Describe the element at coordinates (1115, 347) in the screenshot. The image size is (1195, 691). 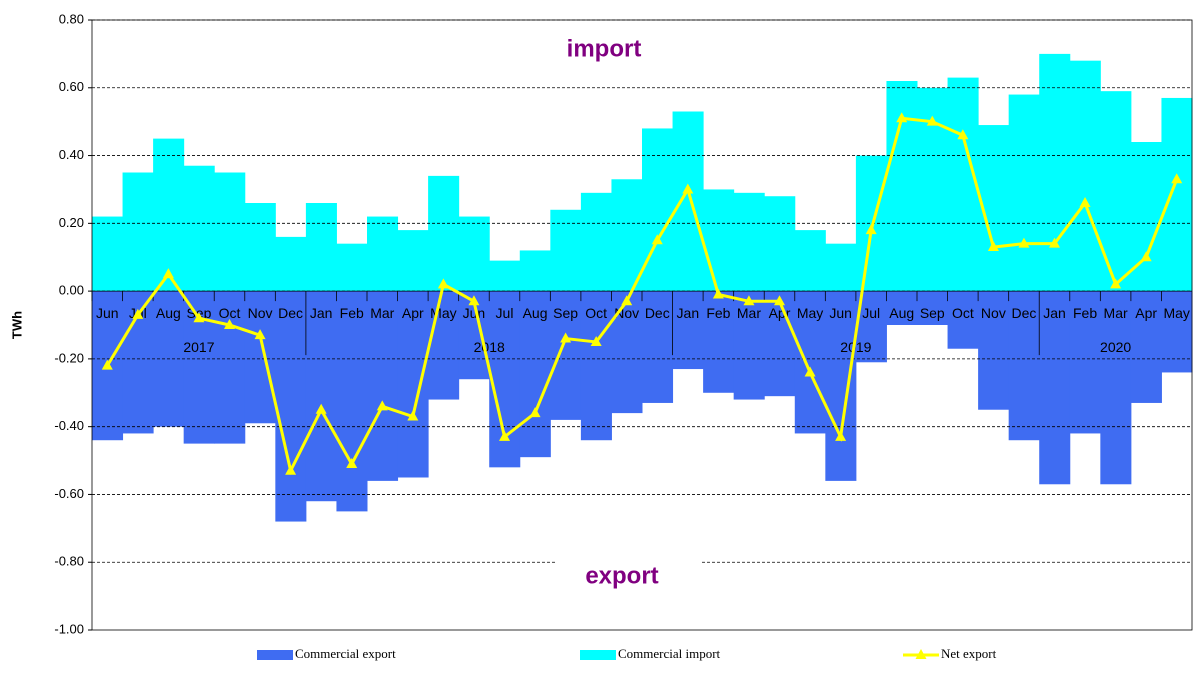
I see `year-label: 2020` at that location.